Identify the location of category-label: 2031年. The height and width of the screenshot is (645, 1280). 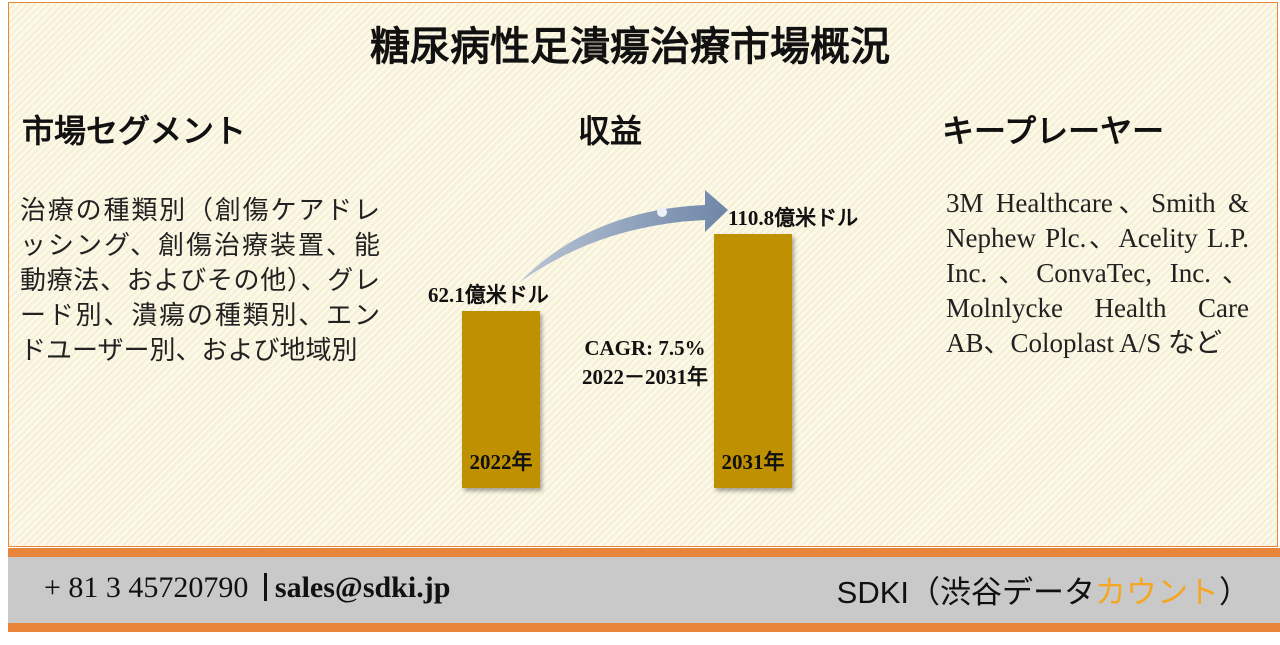
(753, 462).